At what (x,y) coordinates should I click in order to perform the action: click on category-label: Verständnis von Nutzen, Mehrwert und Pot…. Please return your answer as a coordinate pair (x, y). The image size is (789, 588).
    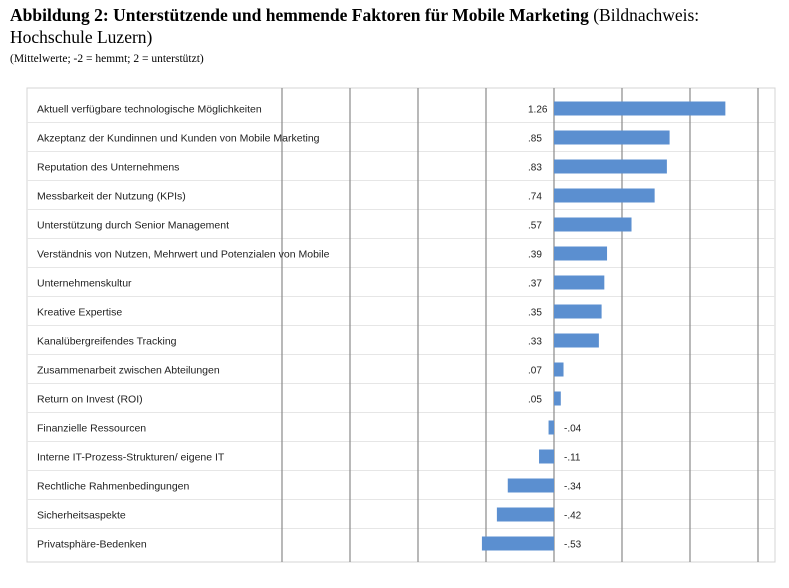
    Looking at the image, I should click on (183, 255).